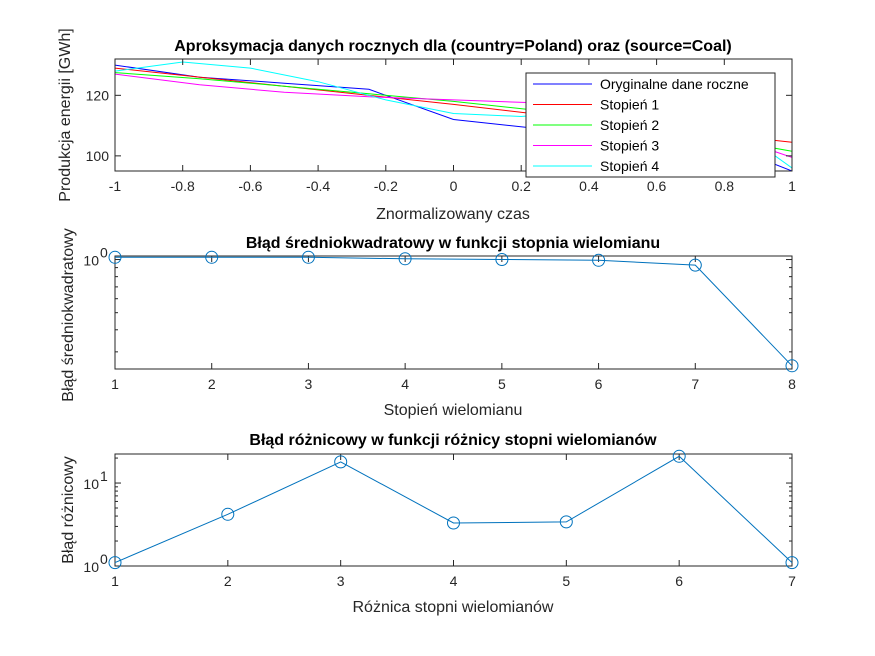  I want to click on panel2-xlabel: Stopień wielomianu, so click(453, 410).